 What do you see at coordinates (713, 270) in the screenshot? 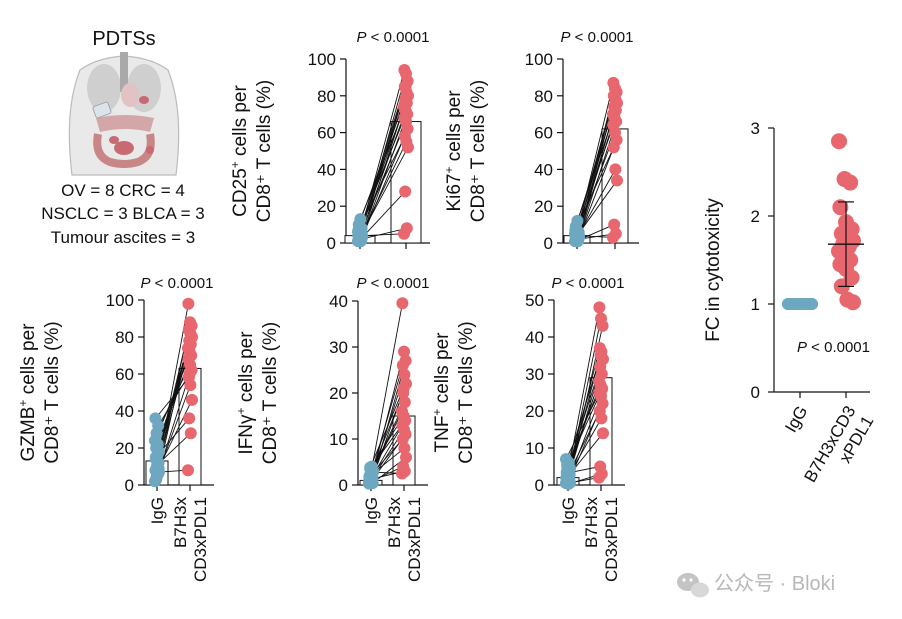
I see `y-axis-label: FC in cytotoxicity` at bounding box center [713, 270].